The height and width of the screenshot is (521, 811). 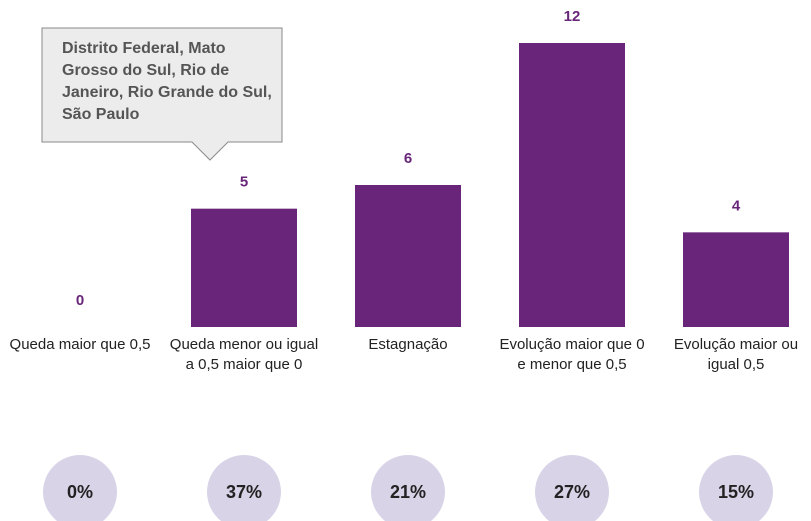 What do you see at coordinates (736, 492) in the screenshot?
I see `percent-label: 15%` at bounding box center [736, 492].